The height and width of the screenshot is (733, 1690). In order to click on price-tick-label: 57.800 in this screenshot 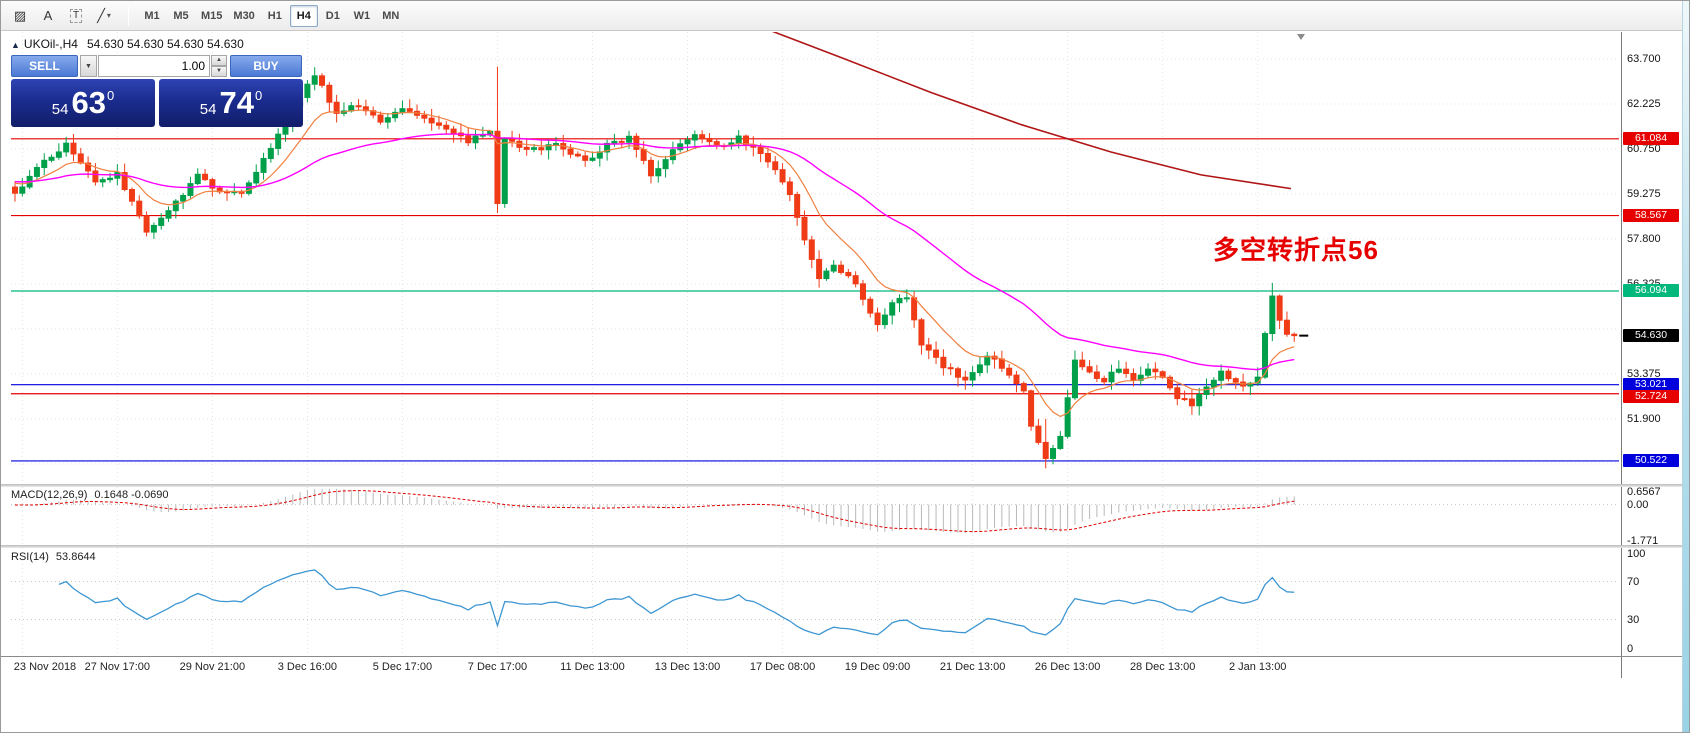, I will do `click(1644, 238)`.